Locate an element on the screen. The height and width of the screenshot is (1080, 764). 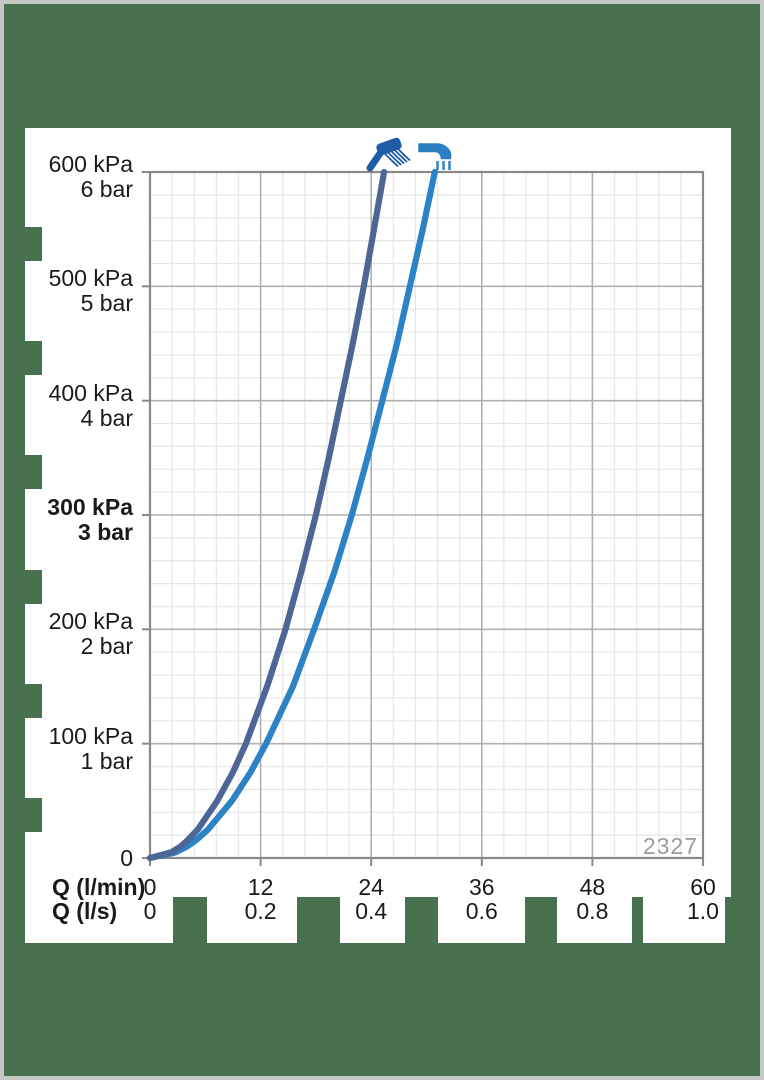
chart-code: 2327 is located at coordinates (670, 846).